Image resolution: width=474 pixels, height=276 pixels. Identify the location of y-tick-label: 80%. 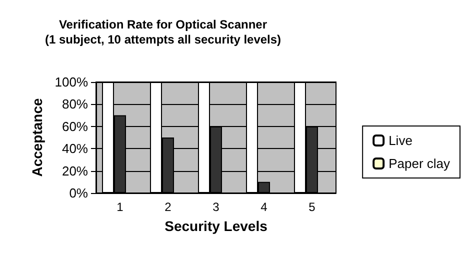
(75, 104).